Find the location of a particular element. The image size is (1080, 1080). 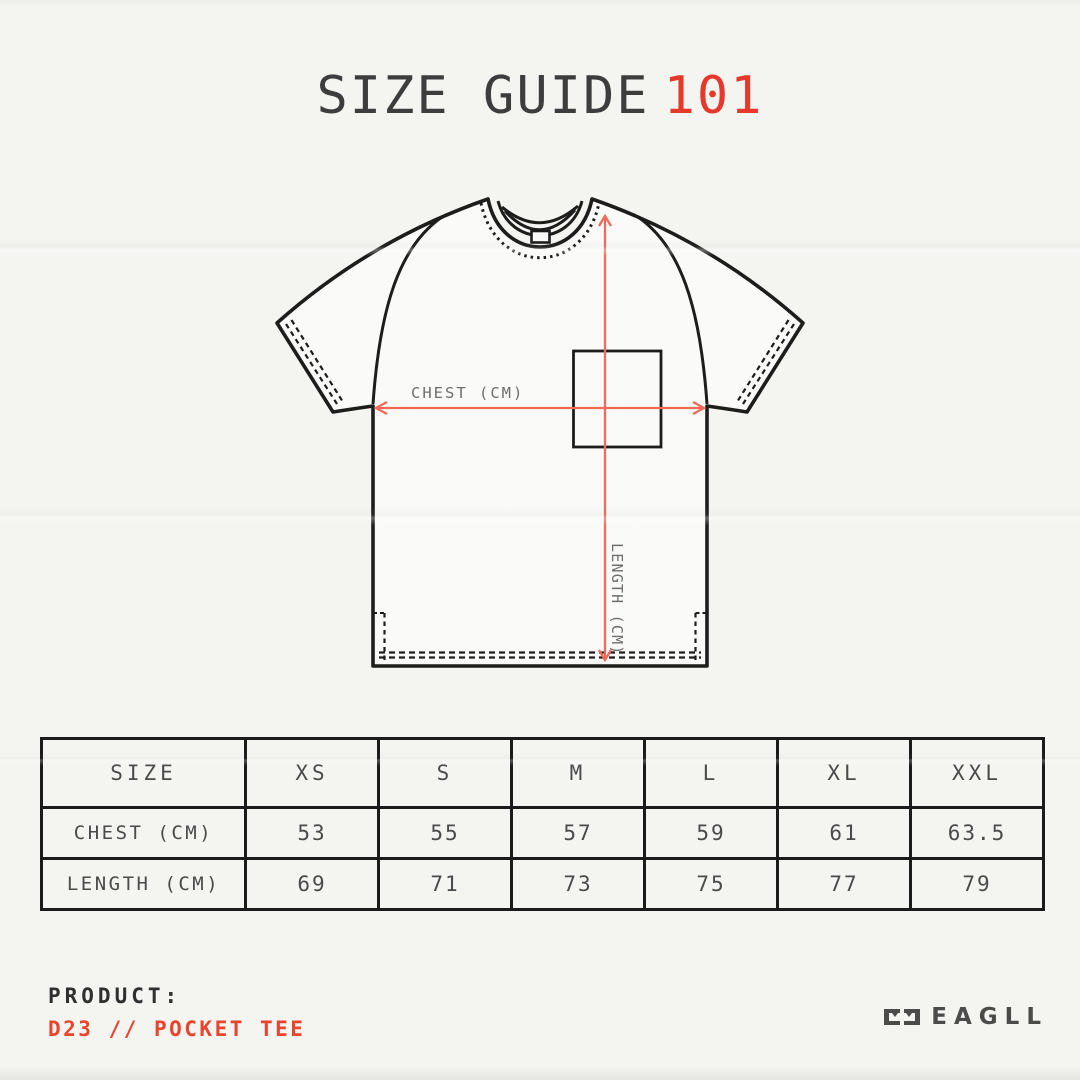

hem-stitching is located at coordinates (540, 637).